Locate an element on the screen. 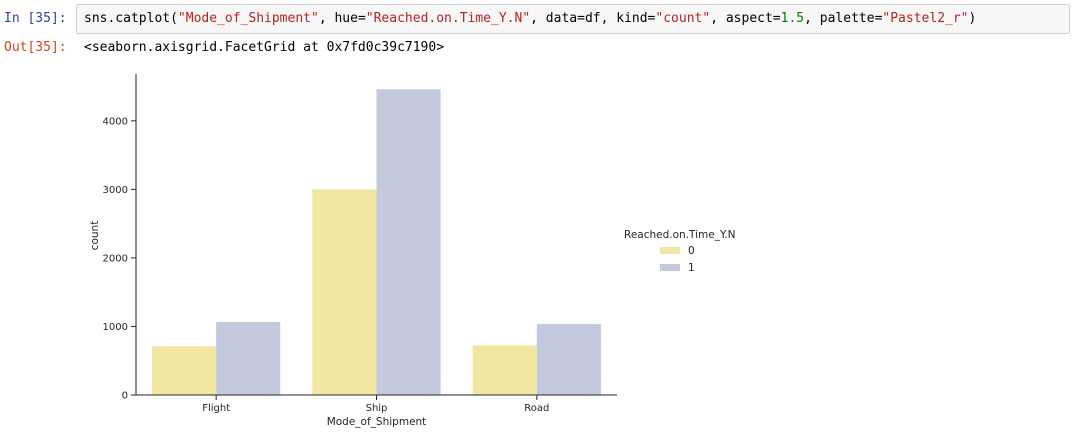  code-string: "Pastel2_r" is located at coordinates (925, 18).